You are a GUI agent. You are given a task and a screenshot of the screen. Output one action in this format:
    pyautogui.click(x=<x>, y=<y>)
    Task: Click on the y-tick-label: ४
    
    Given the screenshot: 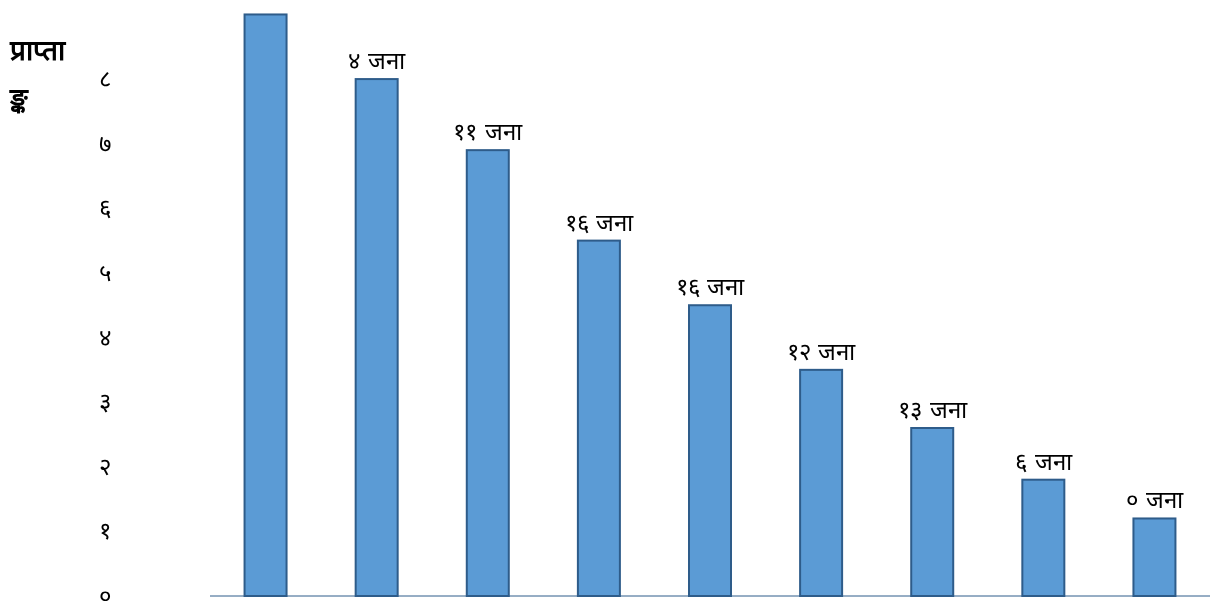 What is the action you would take?
    pyautogui.click(x=105, y=337)
    